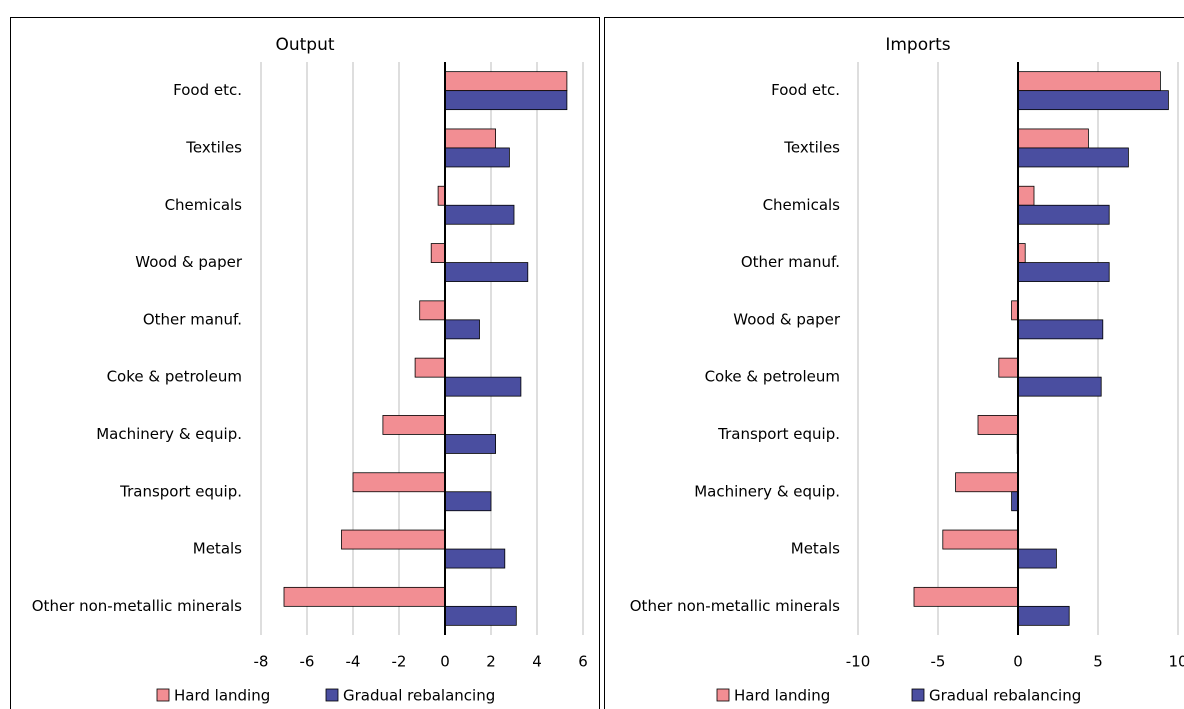 Image resolution: width=1184 pixels, height=709 pixels. Describe the element at coordinates (307, 662) in the screenshot. I see `x-tick-label: -6` at that location.